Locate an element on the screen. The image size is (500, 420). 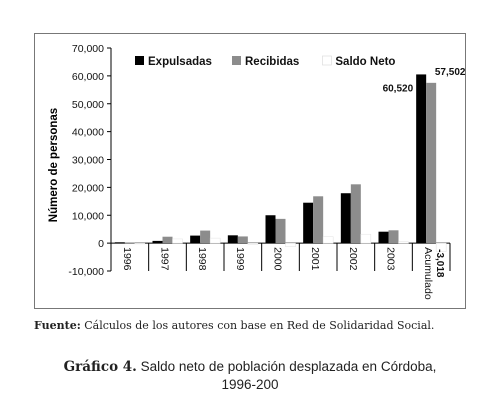
legend-swatch-recibidas is located at coordinates (236, 60).